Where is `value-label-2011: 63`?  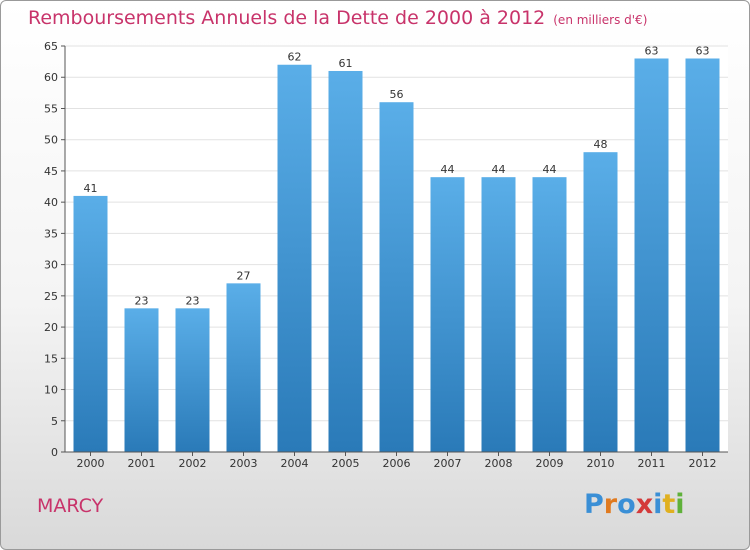
value-label-2011: 63 is located at coordinates (652, 50).